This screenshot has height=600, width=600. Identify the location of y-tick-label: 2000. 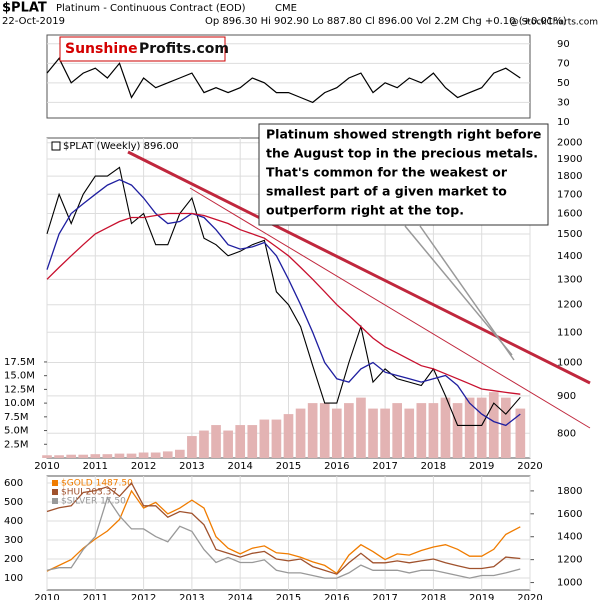
(569, 143).